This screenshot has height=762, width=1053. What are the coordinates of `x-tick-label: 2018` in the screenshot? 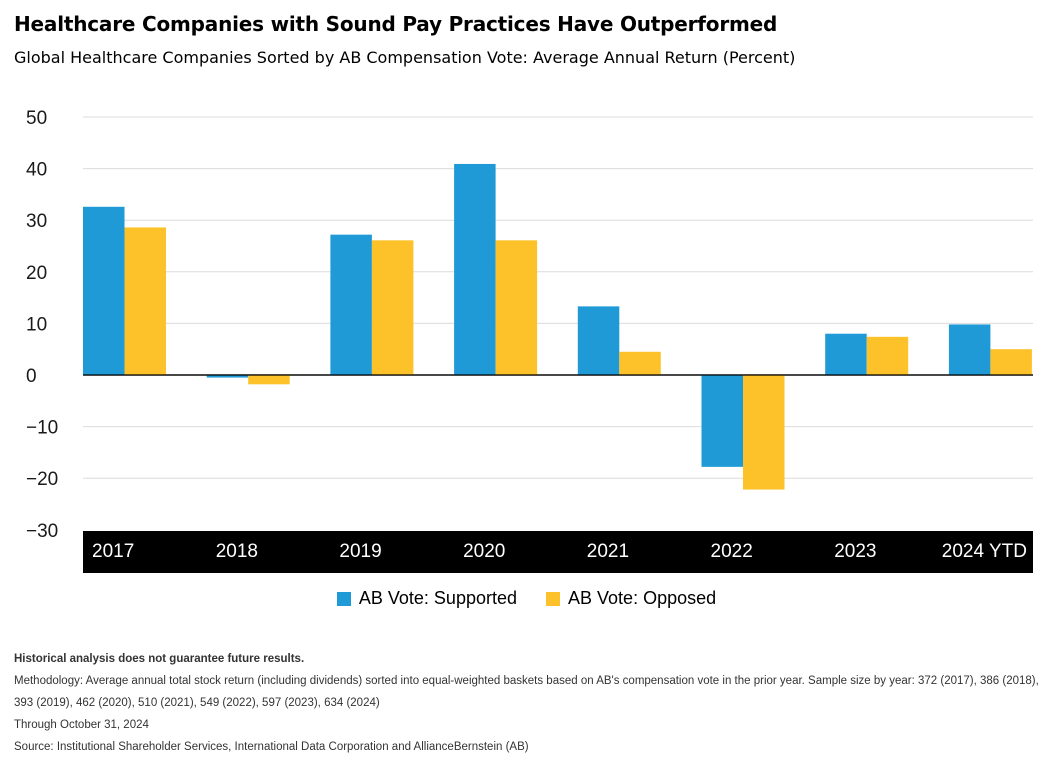 It's located at (237, 551).